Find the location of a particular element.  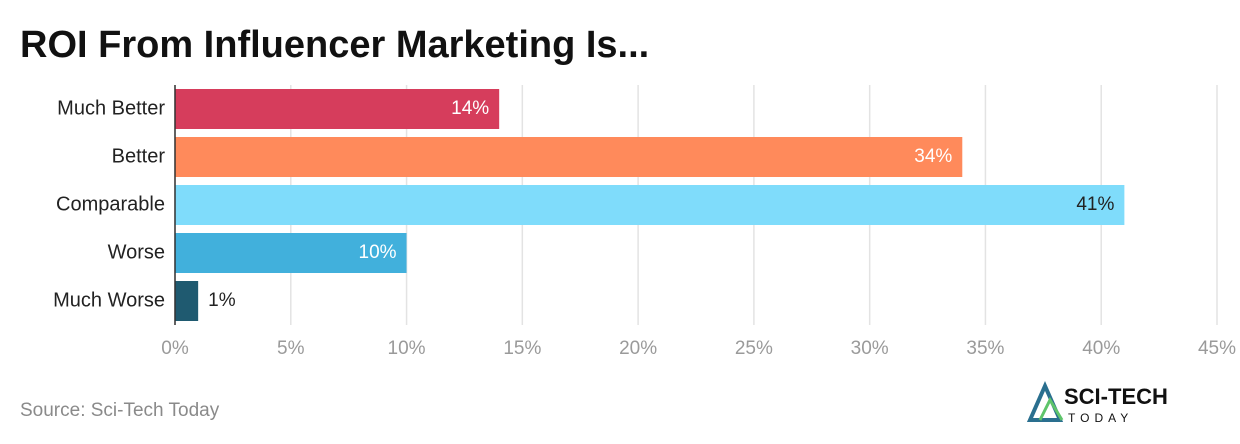

x-tick-label: 10% is located at coordinates (407, 348).